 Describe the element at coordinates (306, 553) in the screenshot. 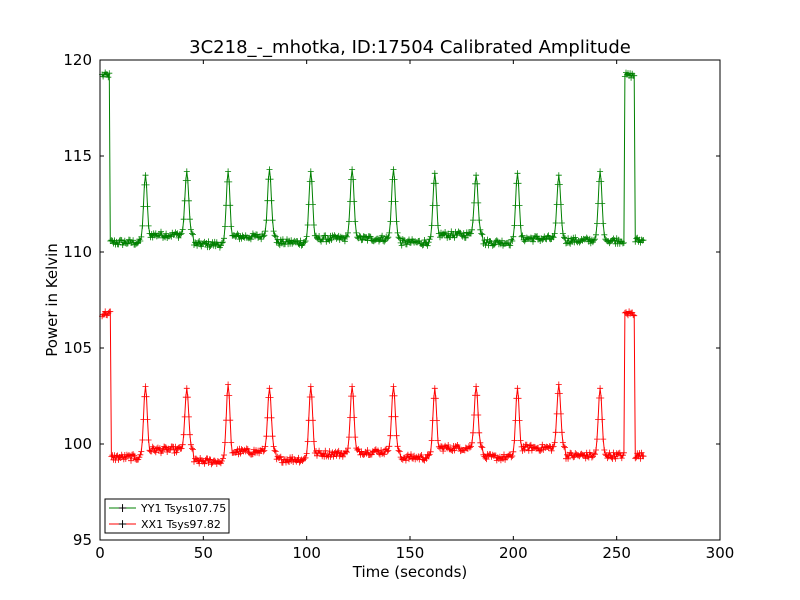

I see `x-tick-label: 100` at that location.